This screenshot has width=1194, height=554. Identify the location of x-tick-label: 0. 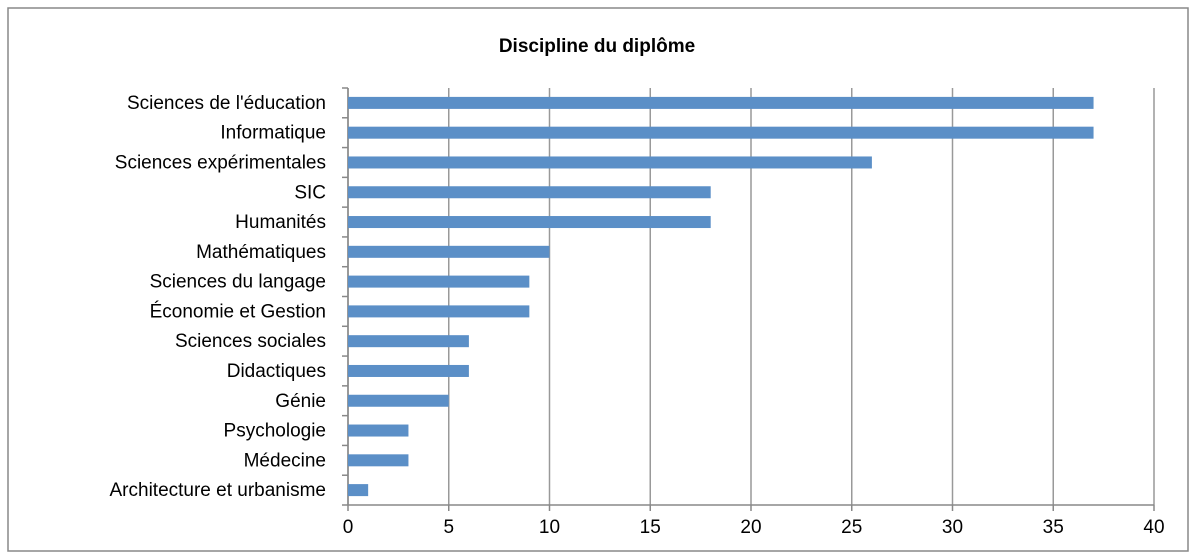
(348, 527).